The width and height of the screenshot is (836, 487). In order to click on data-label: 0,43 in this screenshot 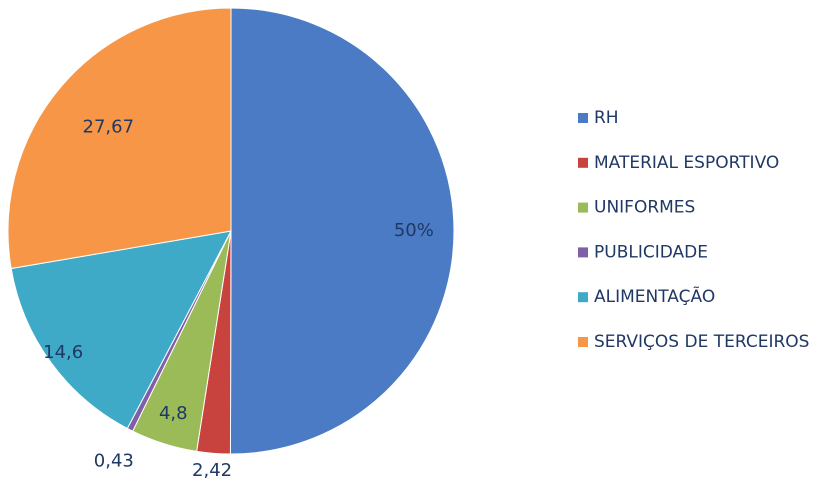, I will do `click(114, 461)`.